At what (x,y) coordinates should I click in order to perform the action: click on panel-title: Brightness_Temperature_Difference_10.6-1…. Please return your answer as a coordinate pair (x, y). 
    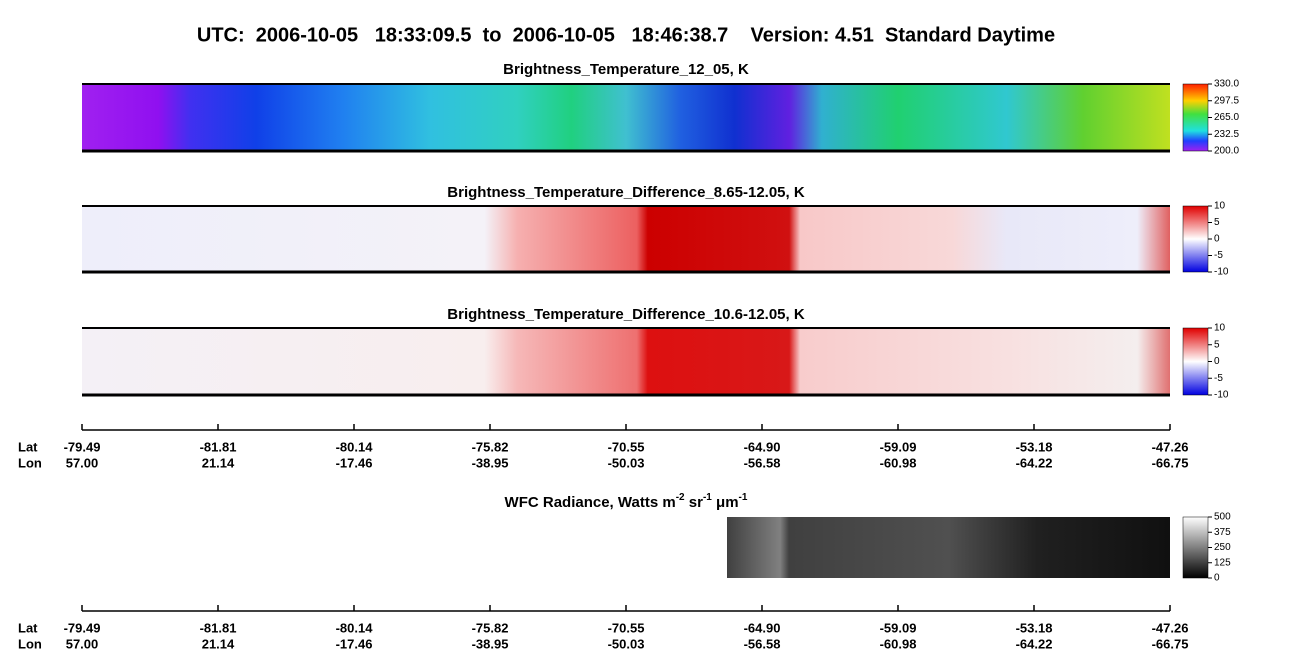
    Looking at the image, I should click on (626, 314).